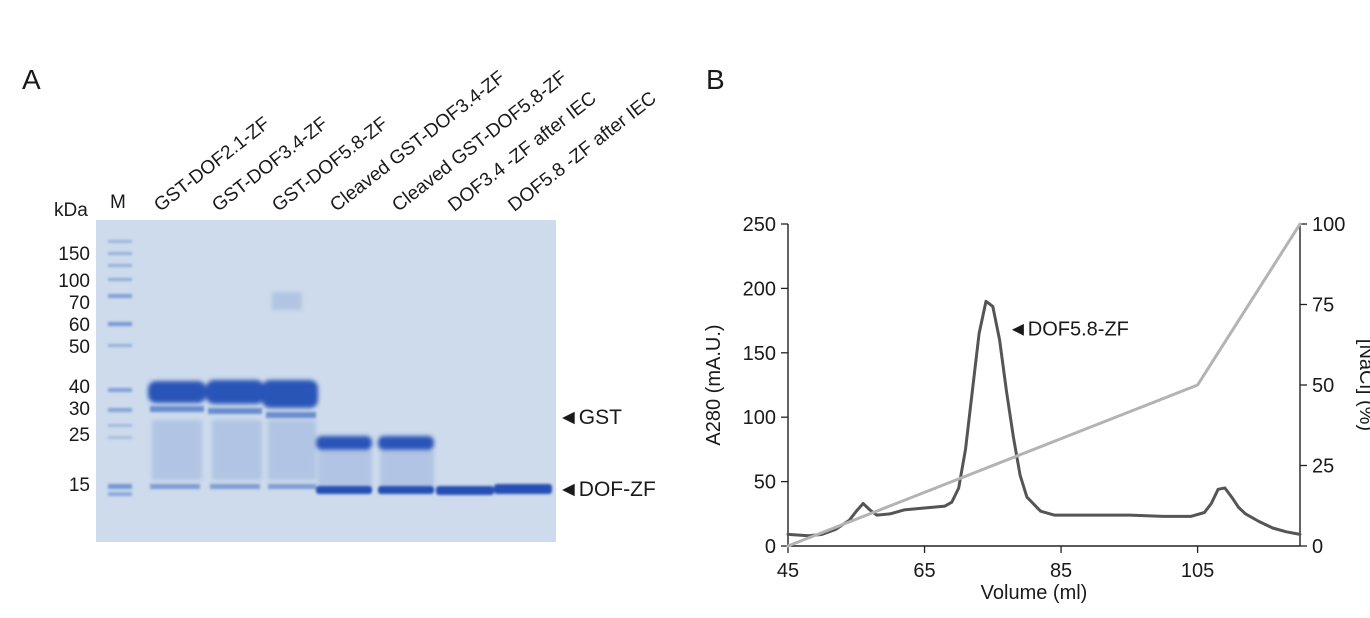 Image resolution: width=1370 pixels, height=618 pixels. Describe the element at coordinates (1197, 571) in the screenshot. I see `x-tick-label-105: 105` at that location.